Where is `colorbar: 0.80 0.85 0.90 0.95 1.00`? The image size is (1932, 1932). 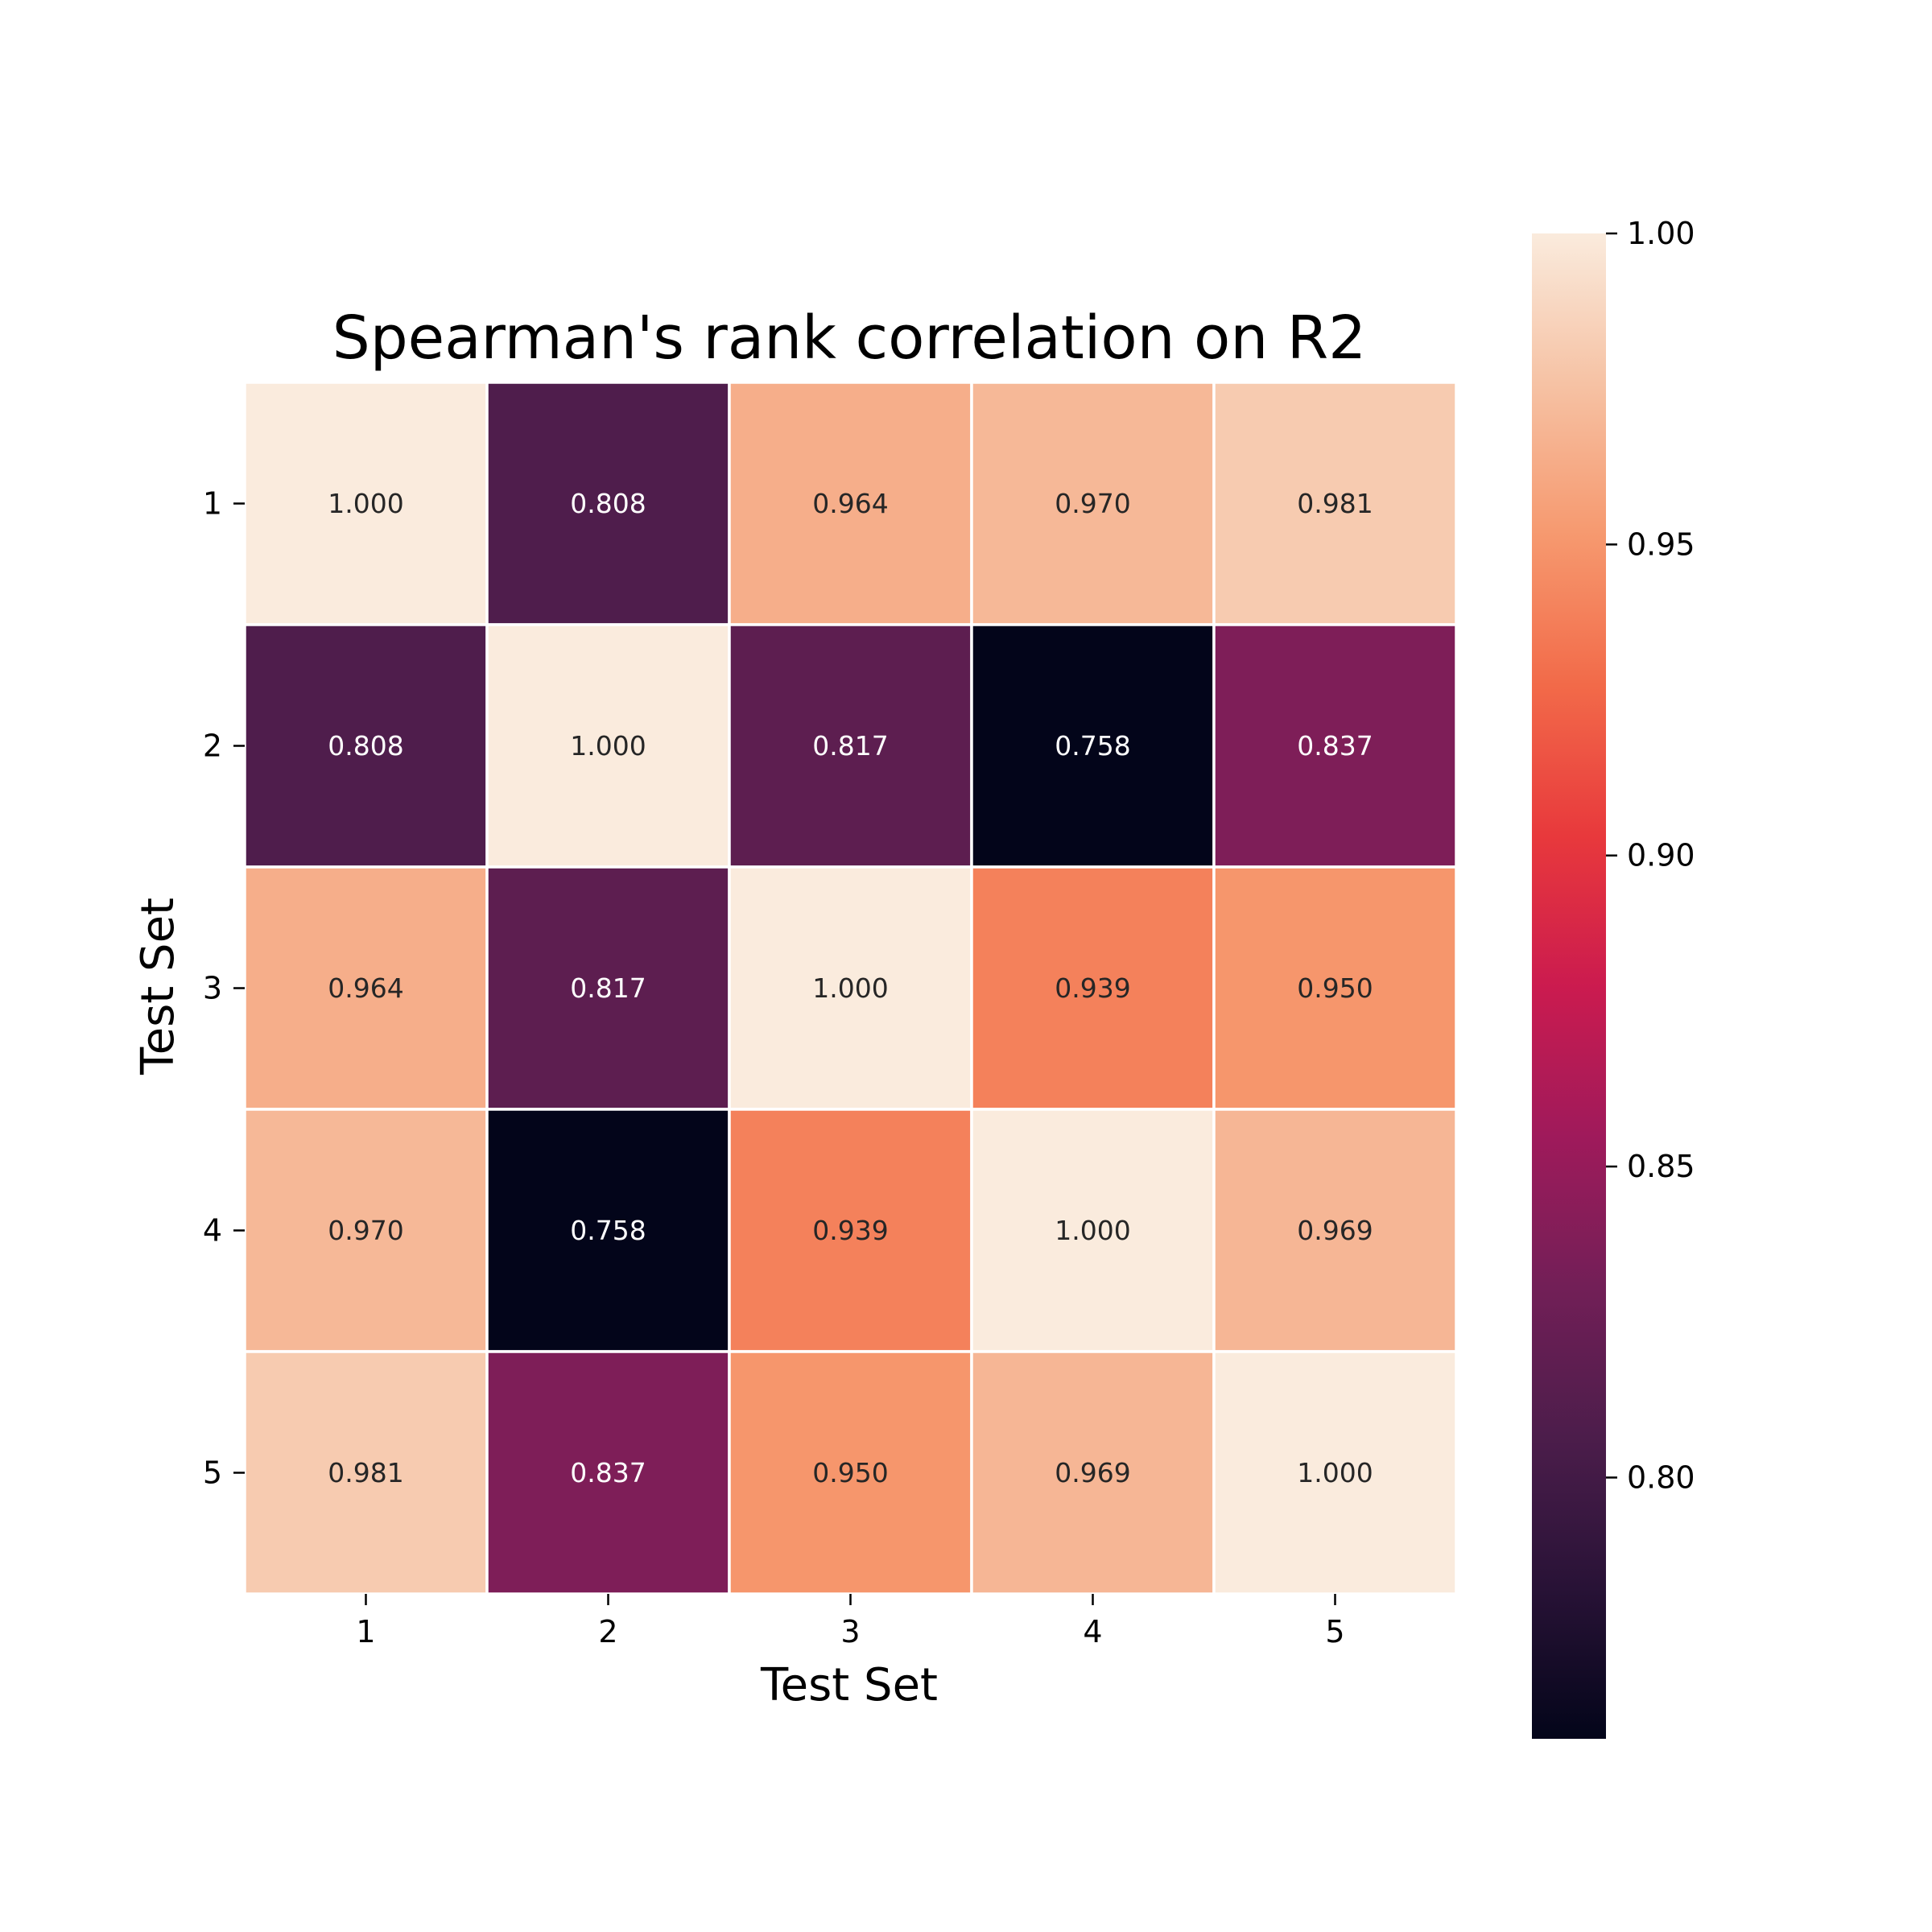 colorbar: 0.80 0.85 0.90 0.95 1.00 is located at coordinates (1613, 977).